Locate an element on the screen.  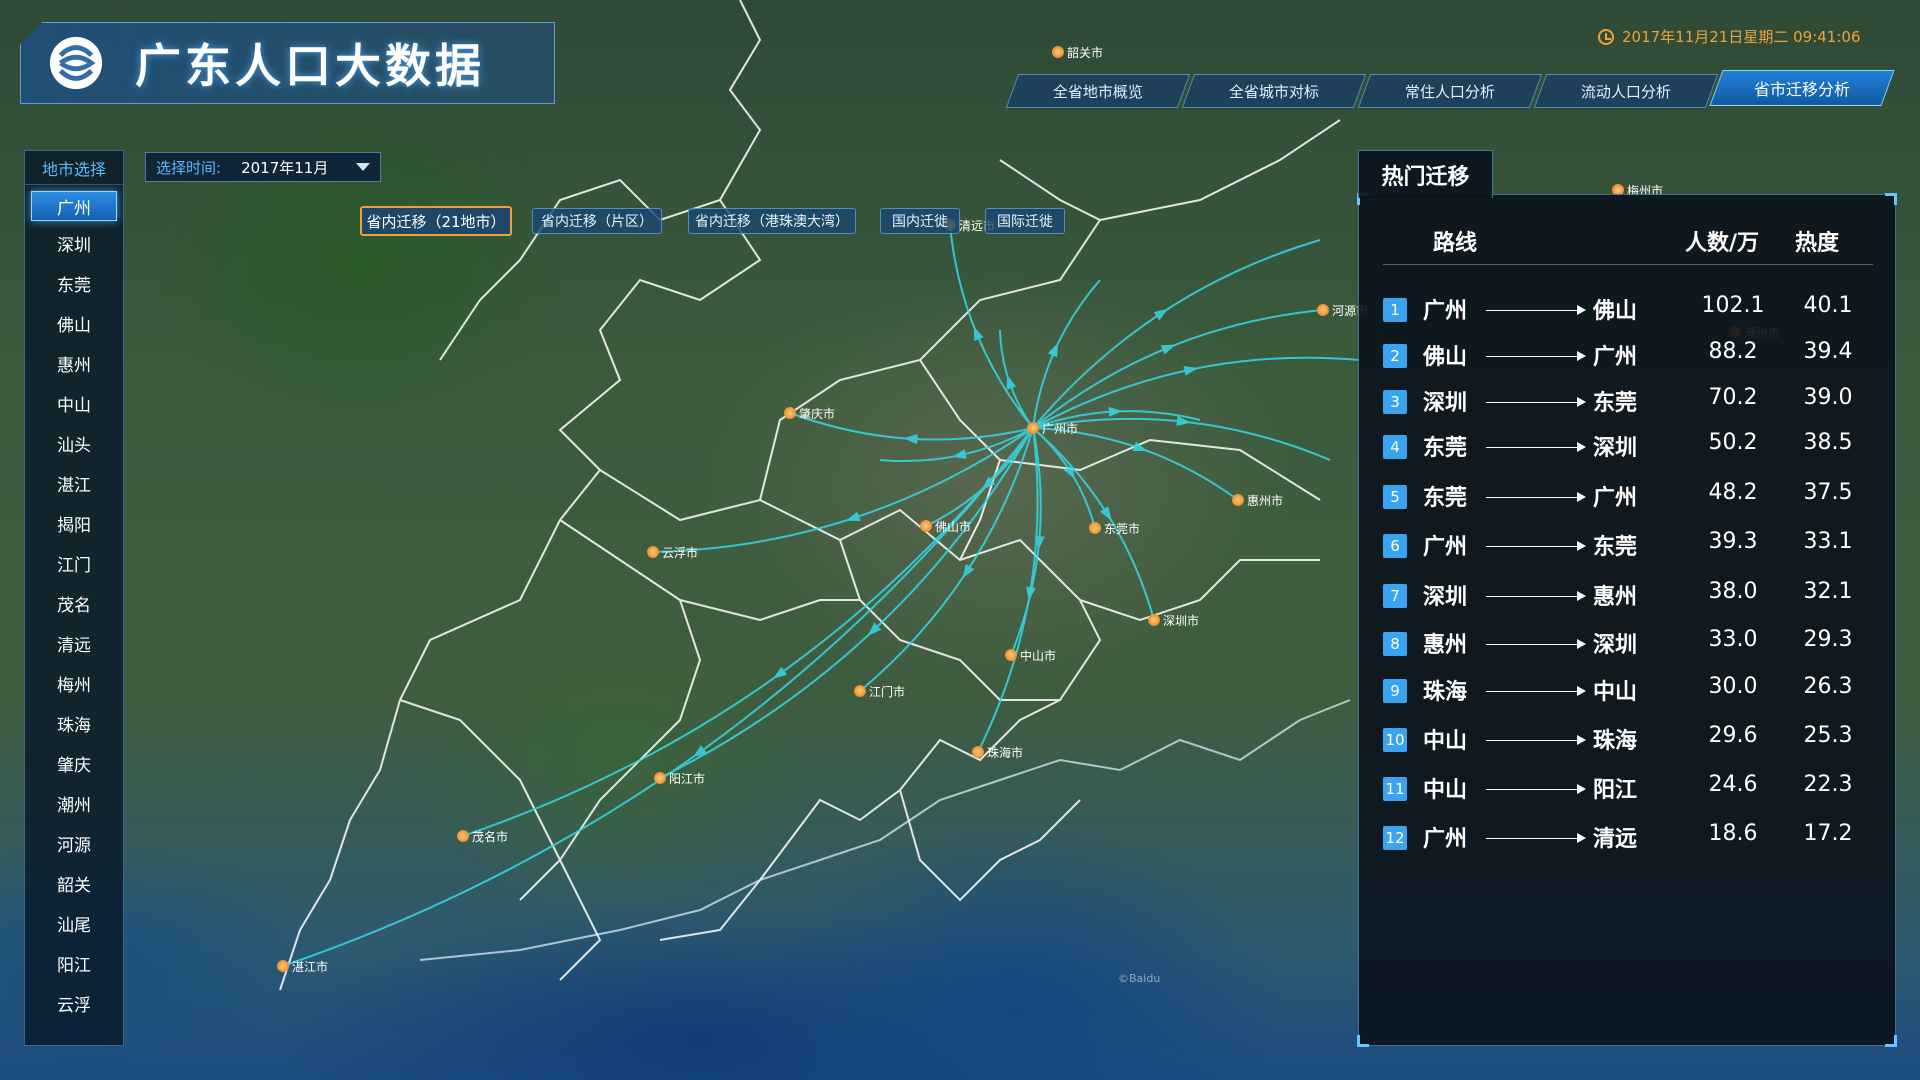
rank-badge: 9 is located at coordinates (1395, 691).